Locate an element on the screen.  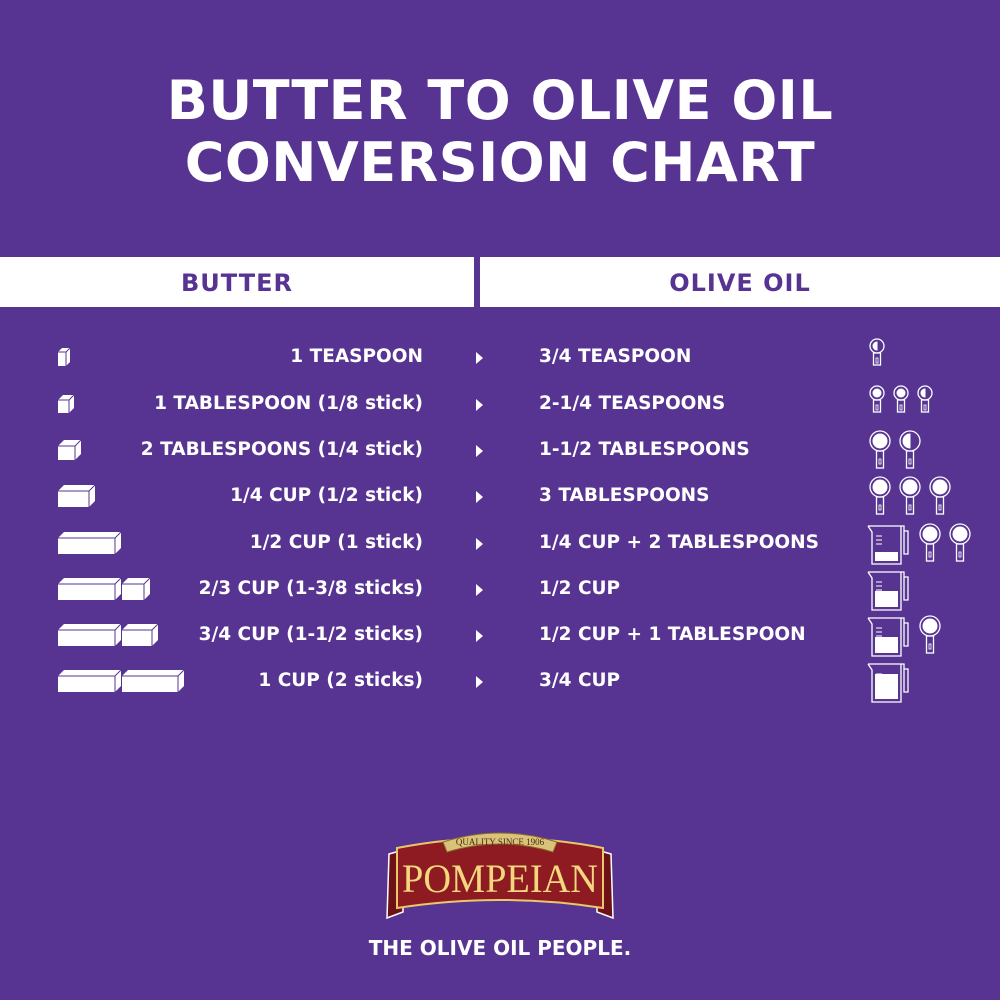
tablespoon-half-icon is located at coordinates (910, 449).